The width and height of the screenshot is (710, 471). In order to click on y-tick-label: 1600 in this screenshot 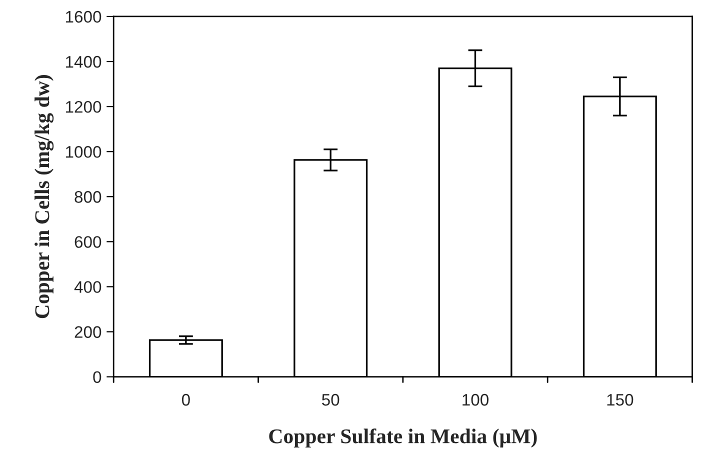, I will do `click(84, 16)`.